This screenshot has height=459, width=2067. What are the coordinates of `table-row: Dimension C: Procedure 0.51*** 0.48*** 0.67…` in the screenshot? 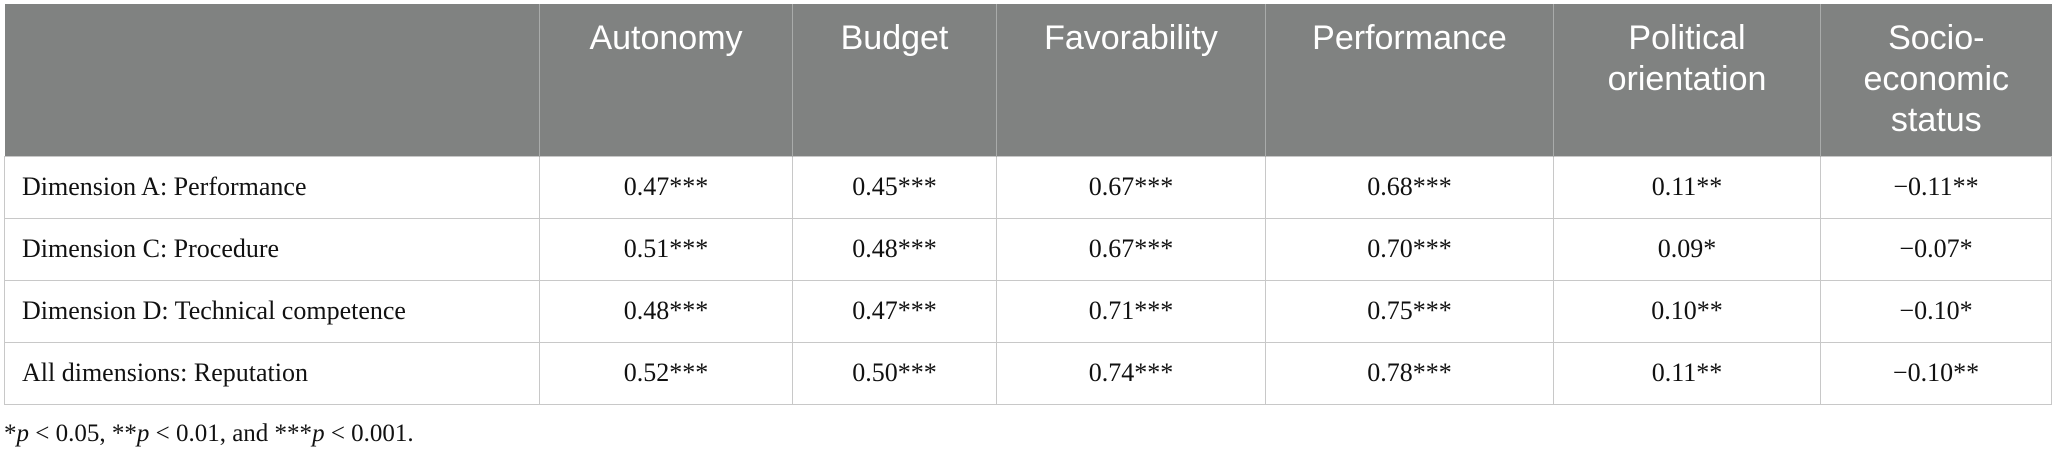 It's located at (1028, 249).